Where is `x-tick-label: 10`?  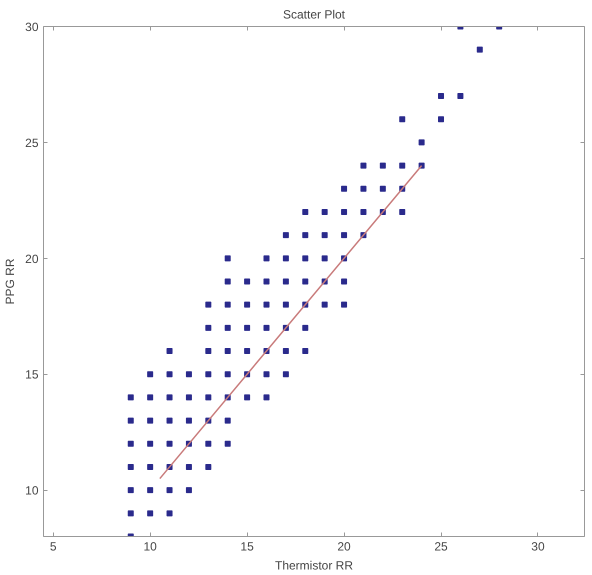
x-tick-label: 10 is located at coordinates (150, 547).